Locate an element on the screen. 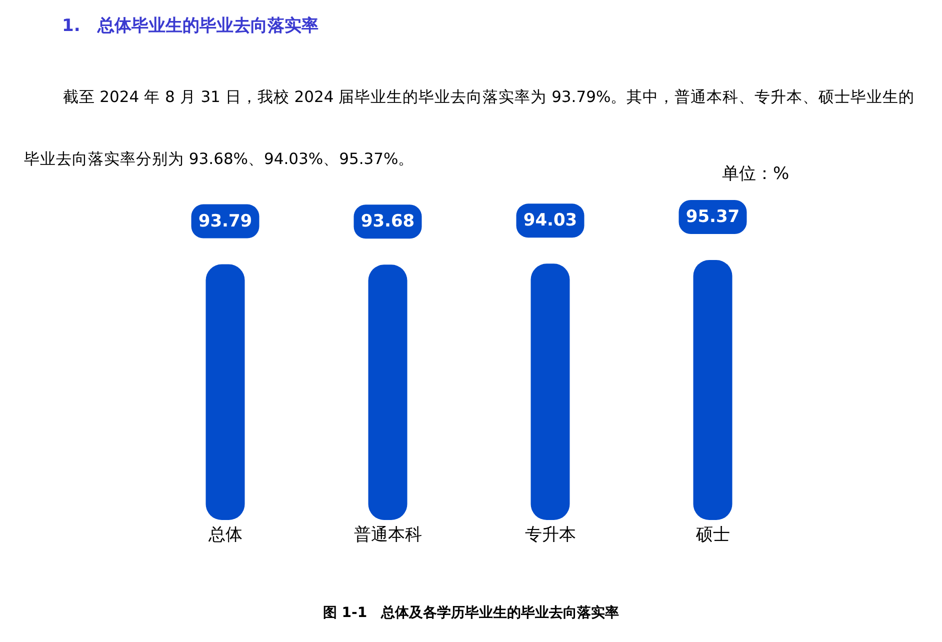  chart-title: 1. 总体毕业生的毕业去向落实率 is located at coordinates (190, 26).